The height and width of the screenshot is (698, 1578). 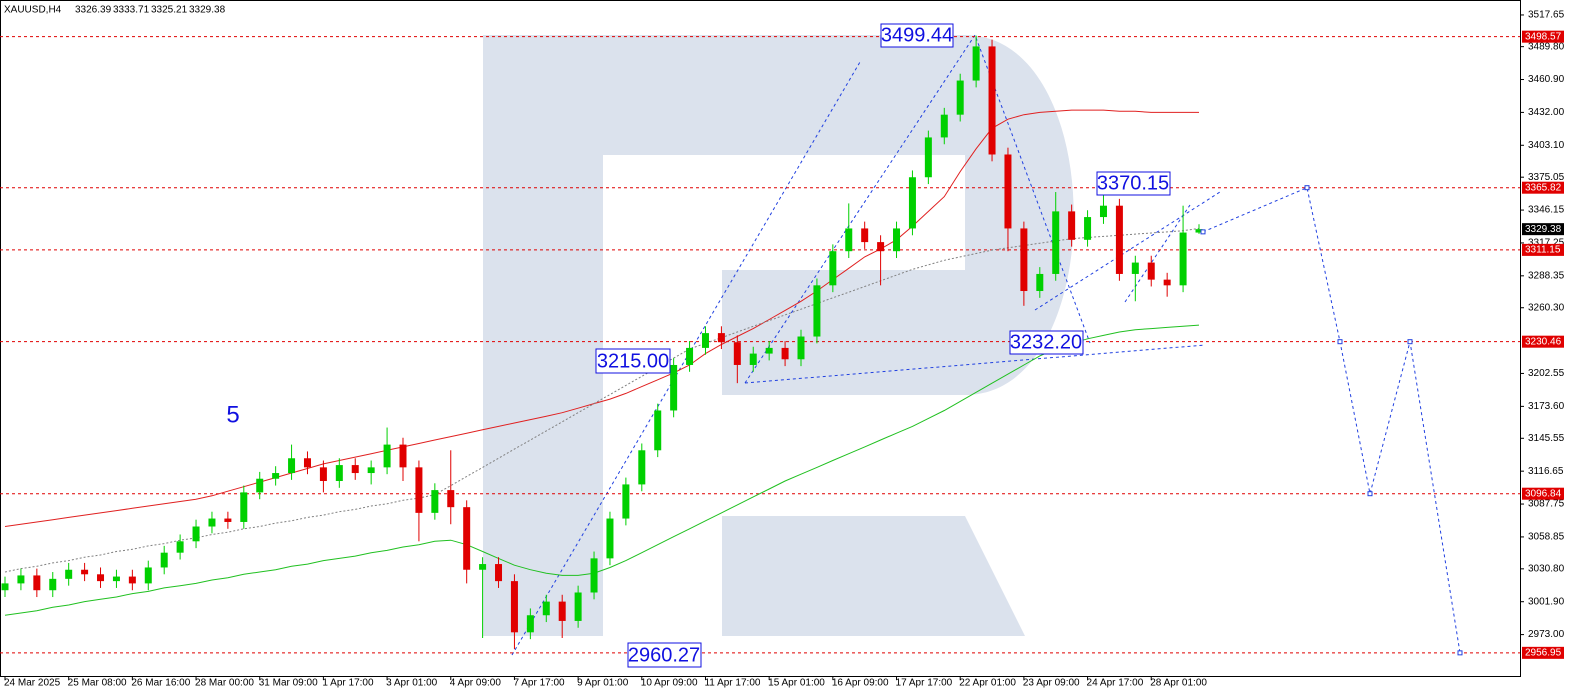 What do you see at coordinates (732, 683) in the screenshot?
I see `x-tick-label: 11 Apr 17:00` at bounding box center [732, 683].